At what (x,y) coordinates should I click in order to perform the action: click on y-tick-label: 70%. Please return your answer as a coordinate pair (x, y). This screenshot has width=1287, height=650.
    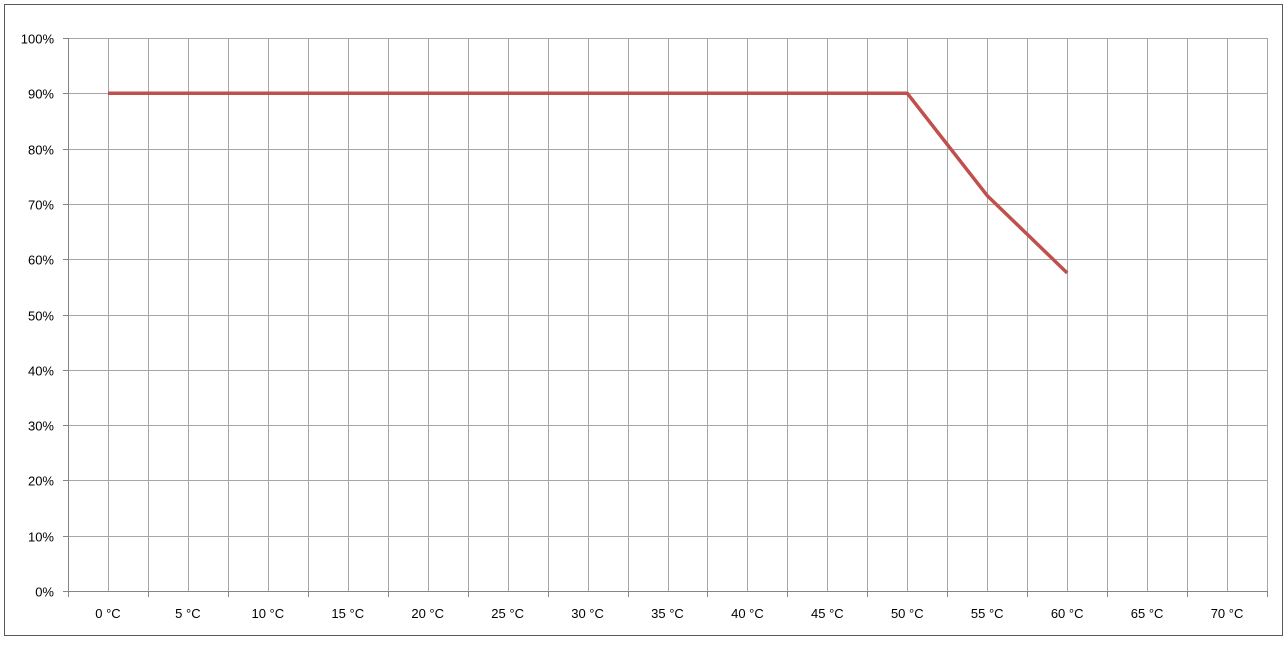
    Looking at the image, I should click on (41, 205).